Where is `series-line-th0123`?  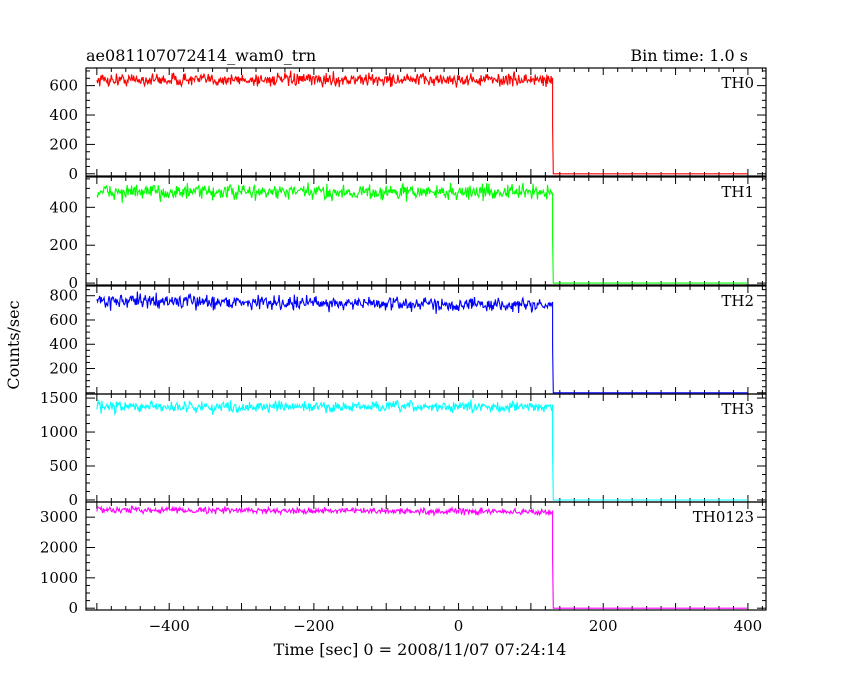 series-line-th0123 is located at coordinates (422, 556).